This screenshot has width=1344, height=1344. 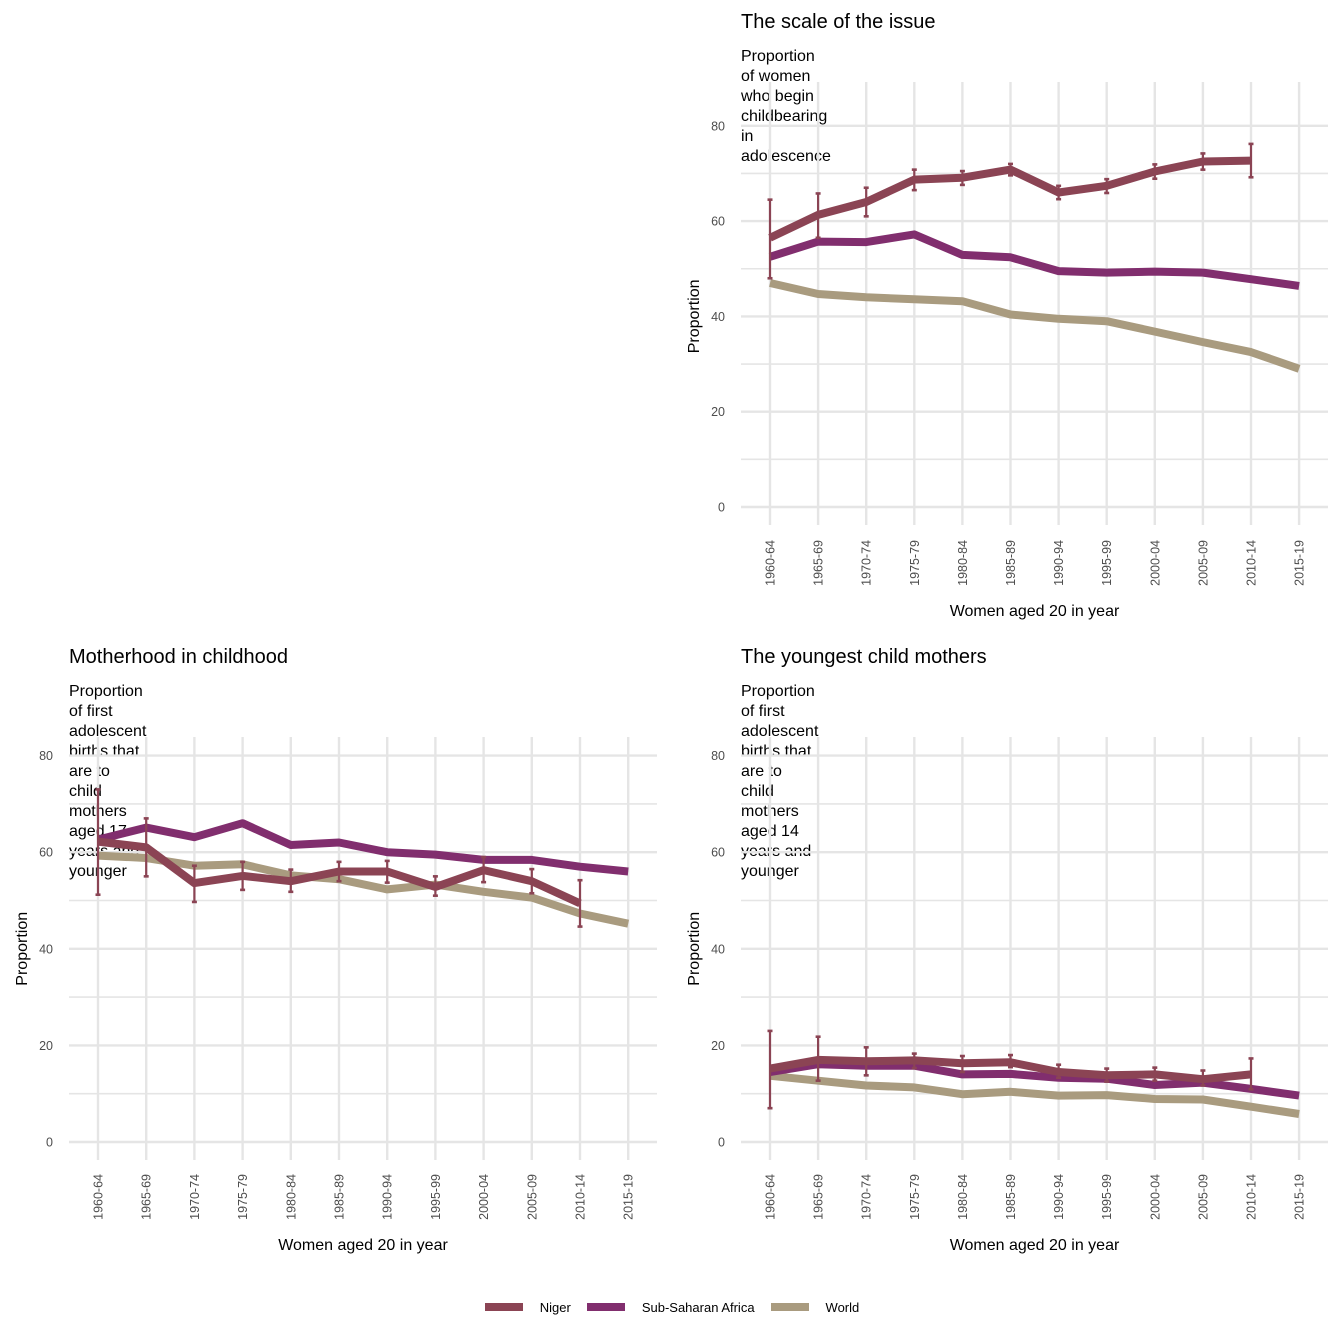 I want to click on series-line-world, so click(x=363, y=889).